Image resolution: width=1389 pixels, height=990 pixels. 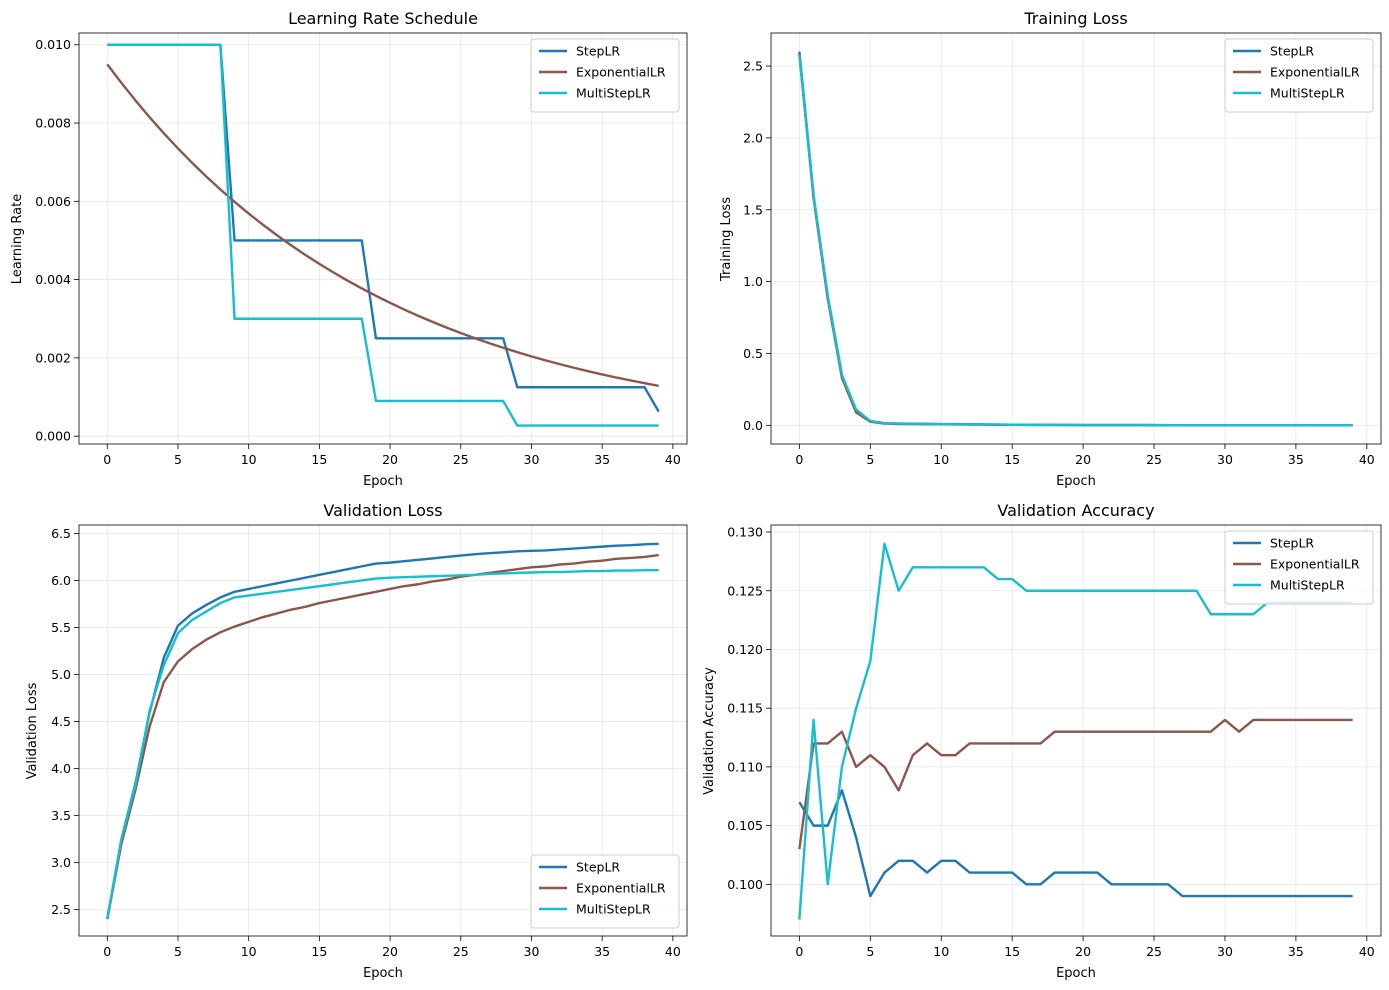 I want to click on y-tick-label: 0.105, so click(x=745, y=825).